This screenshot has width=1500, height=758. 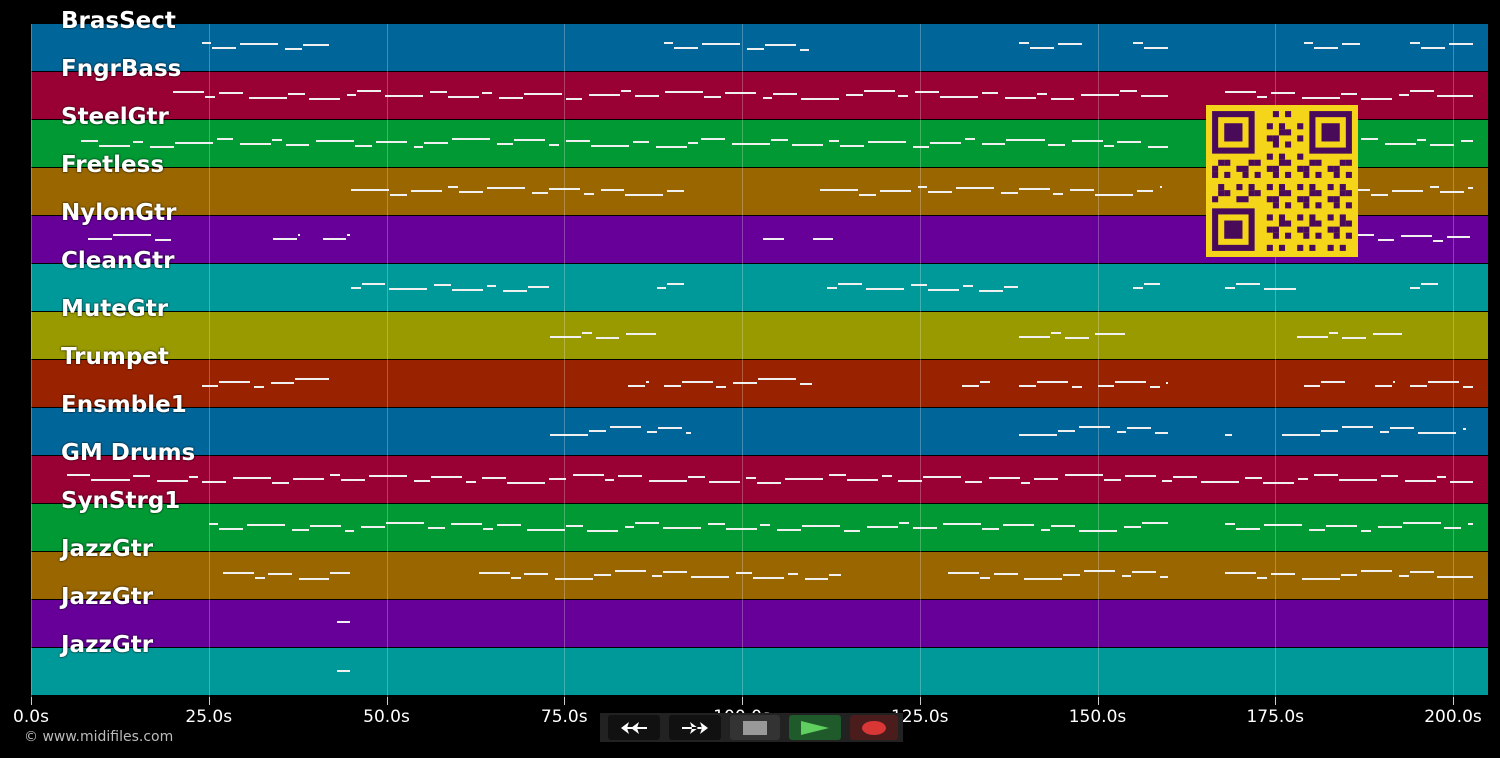 What do you see at coordinates (695, 727) in the screenshot?
I see `fast-forward-button` at bounding box center [695, 727].